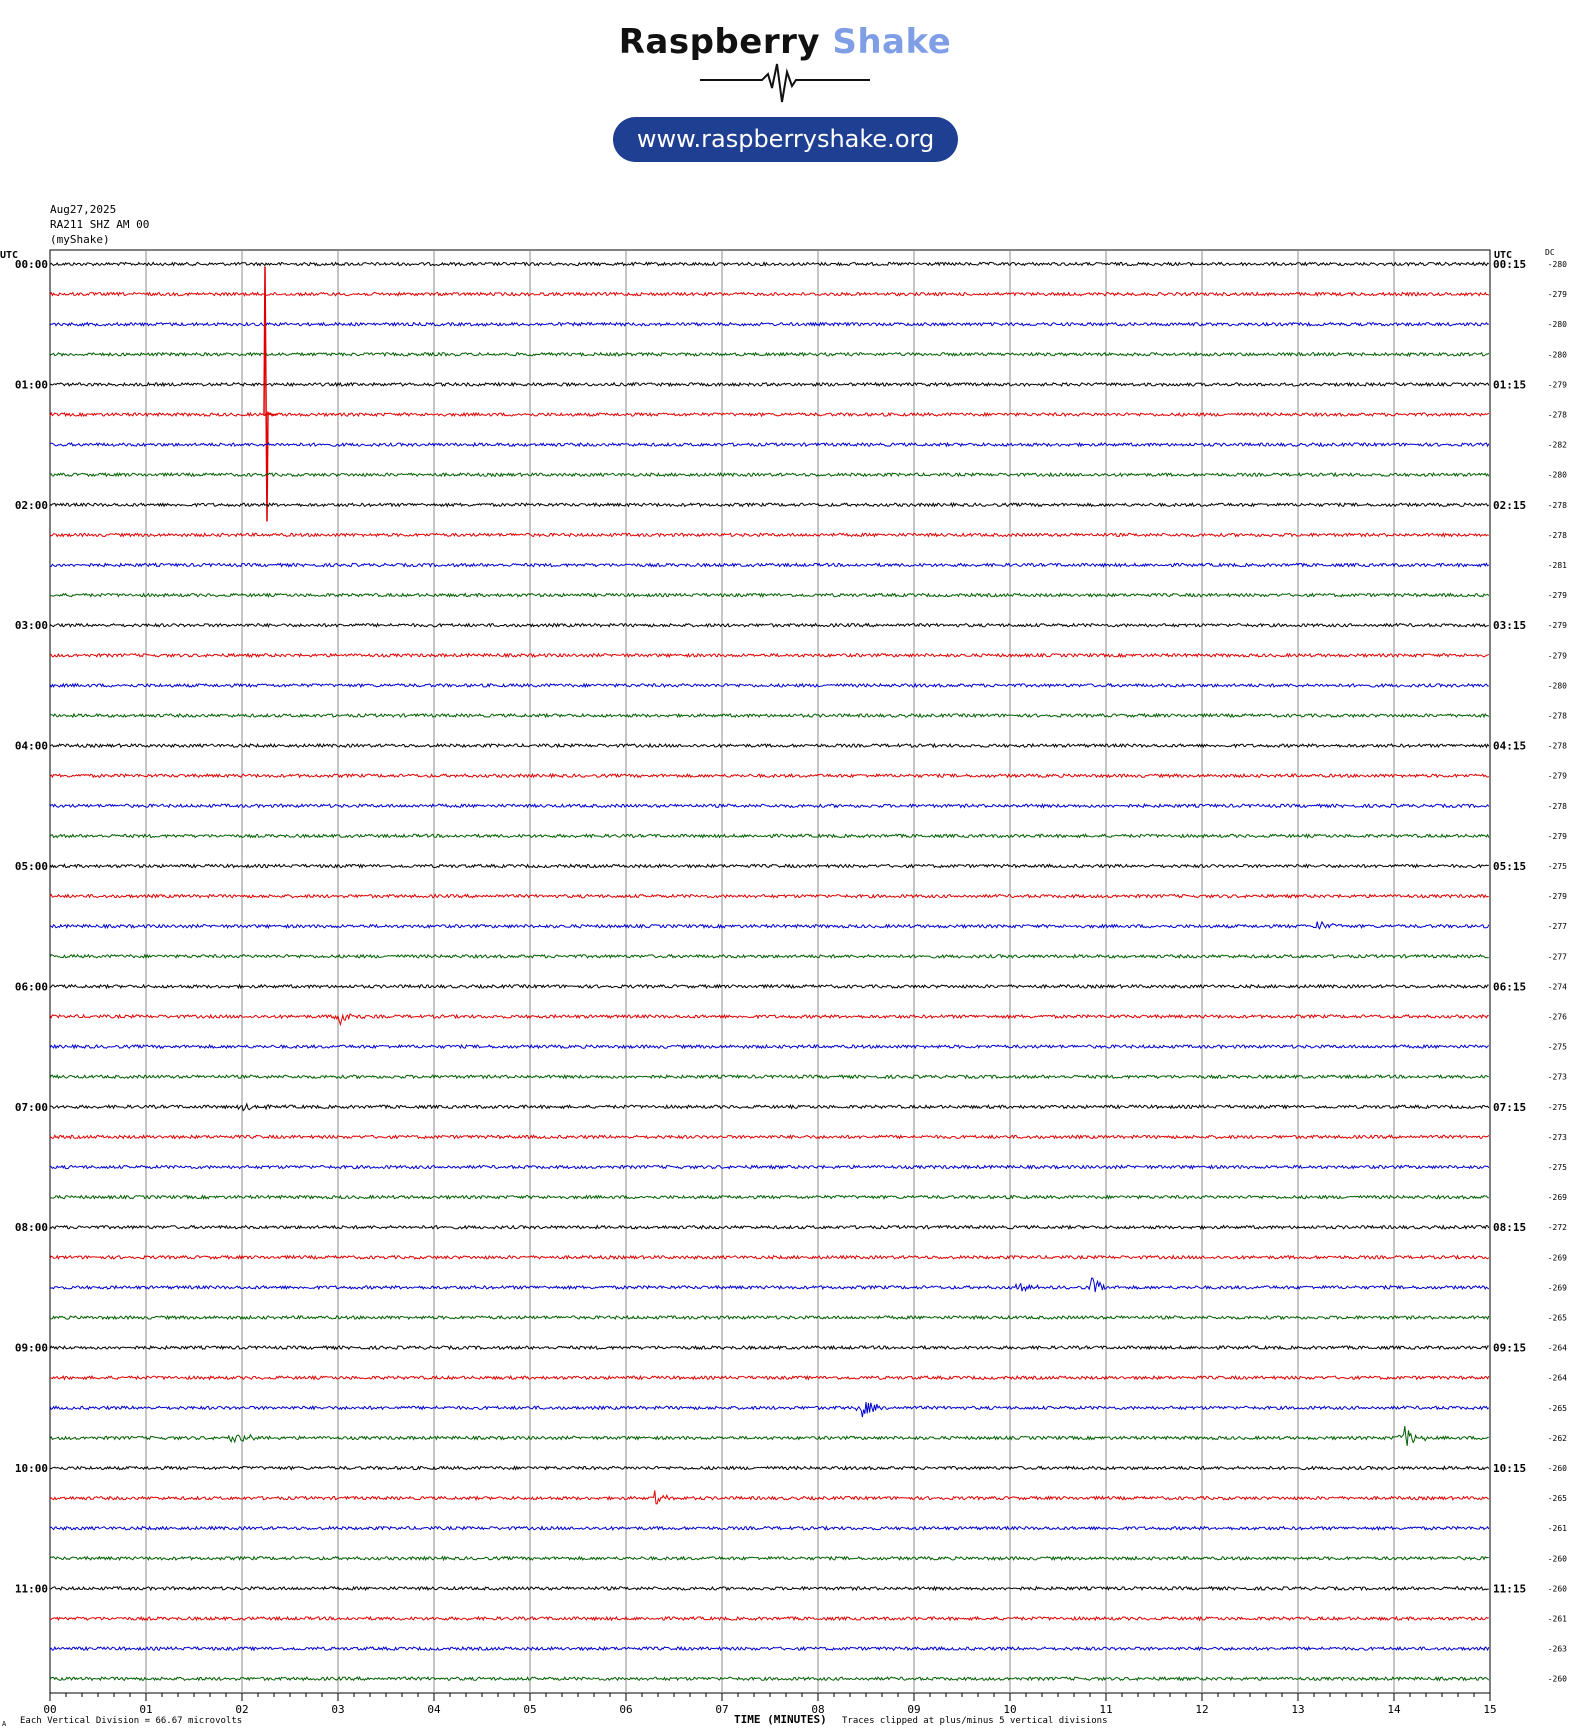 The width and height of the screenshot is (1570, 1732). What do you see at coordinates (31, 384) in the screenshot?
I see `hour-label-left: 01:00` at bounding box center [31, 384].